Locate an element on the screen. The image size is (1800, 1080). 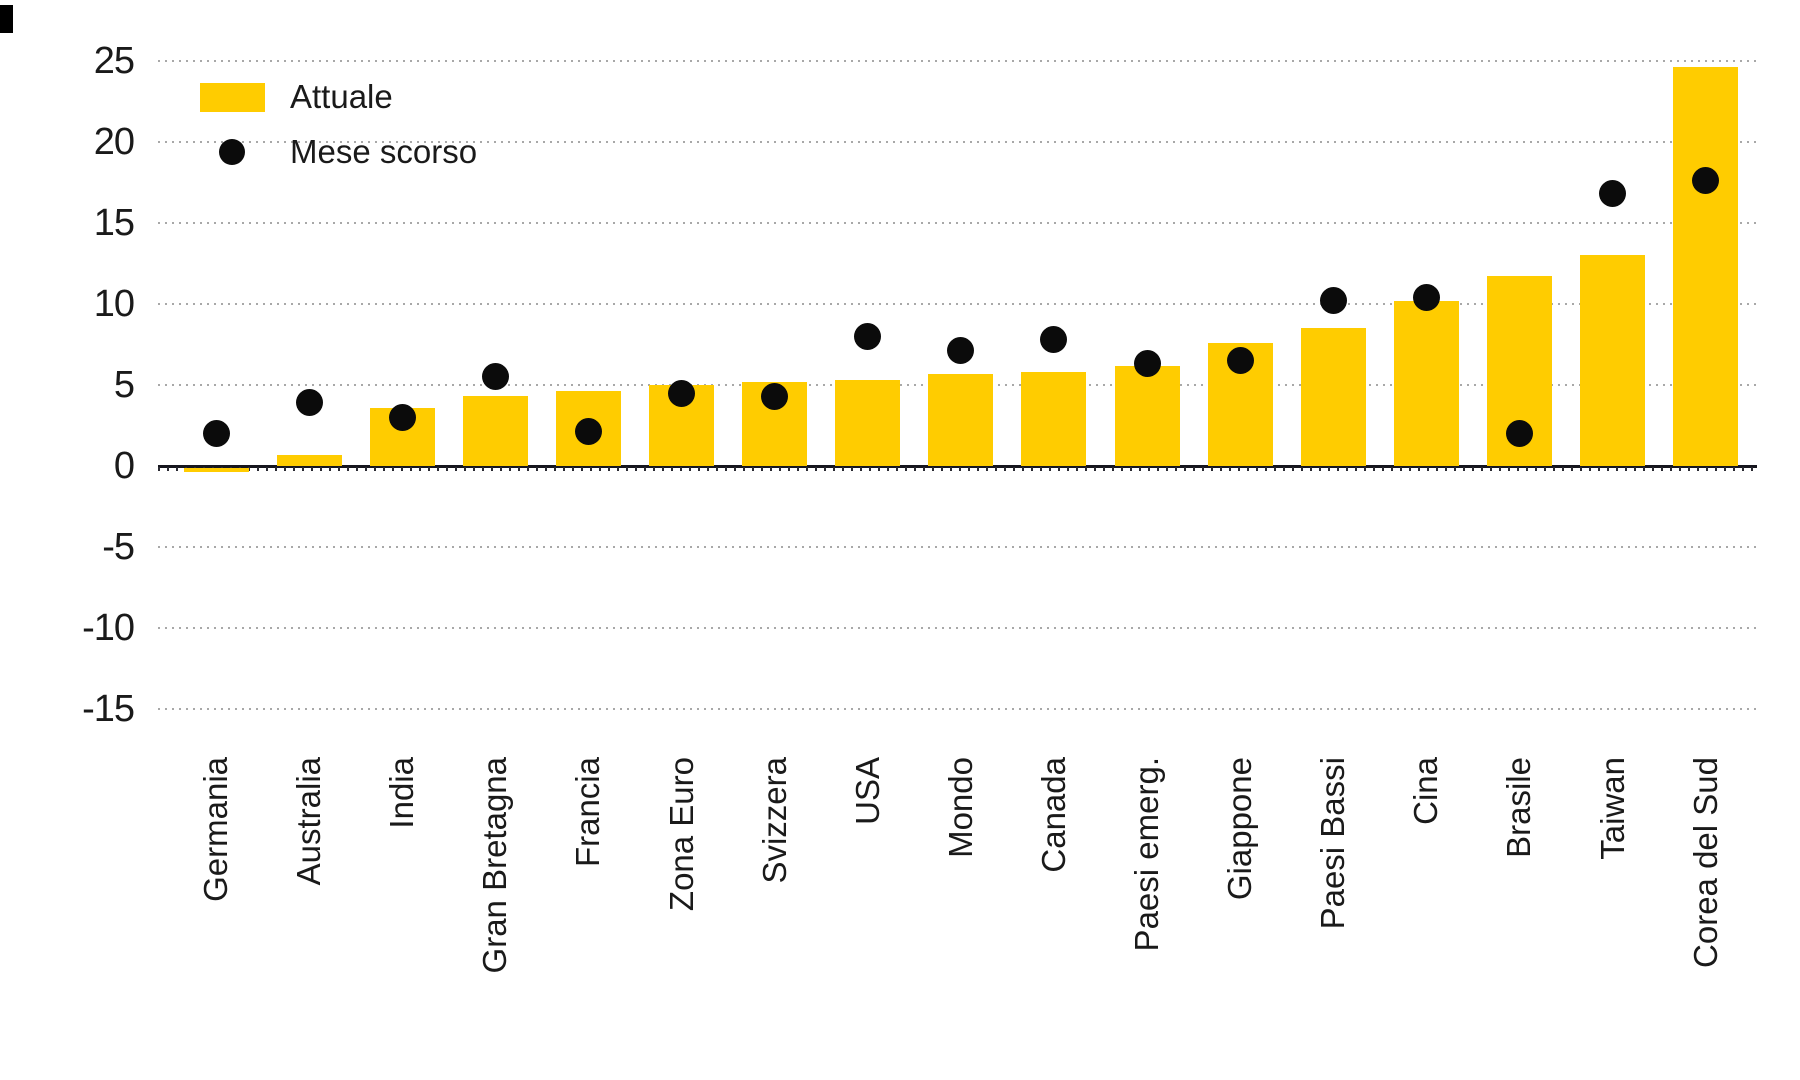
legend-bar-swatch is located at coordinates (232, 97).